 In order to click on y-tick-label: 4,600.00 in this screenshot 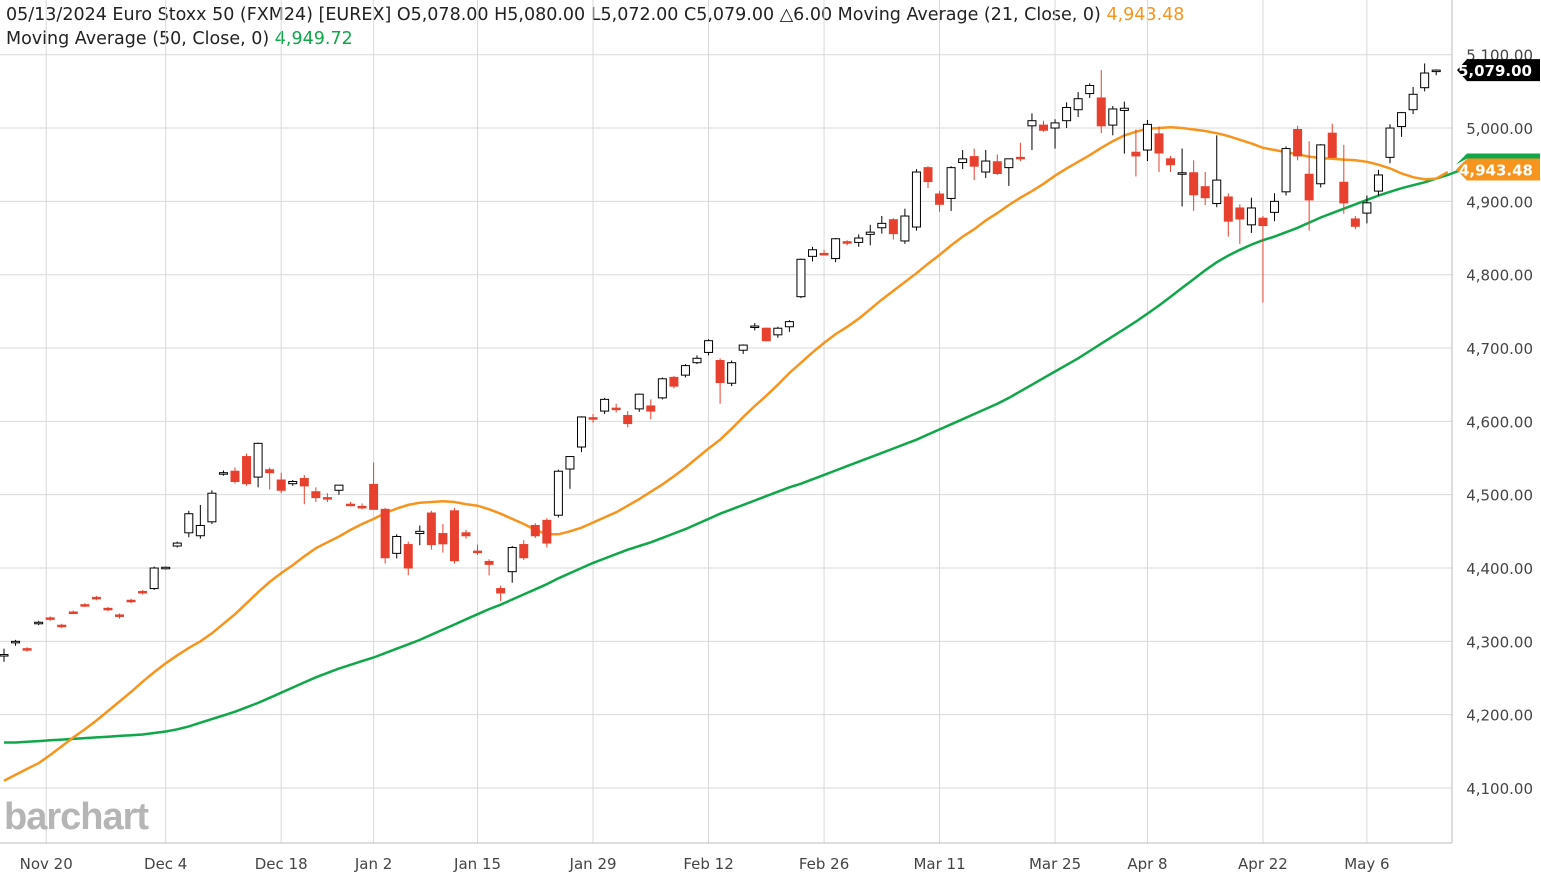, I will do `click(1499, 422)`.